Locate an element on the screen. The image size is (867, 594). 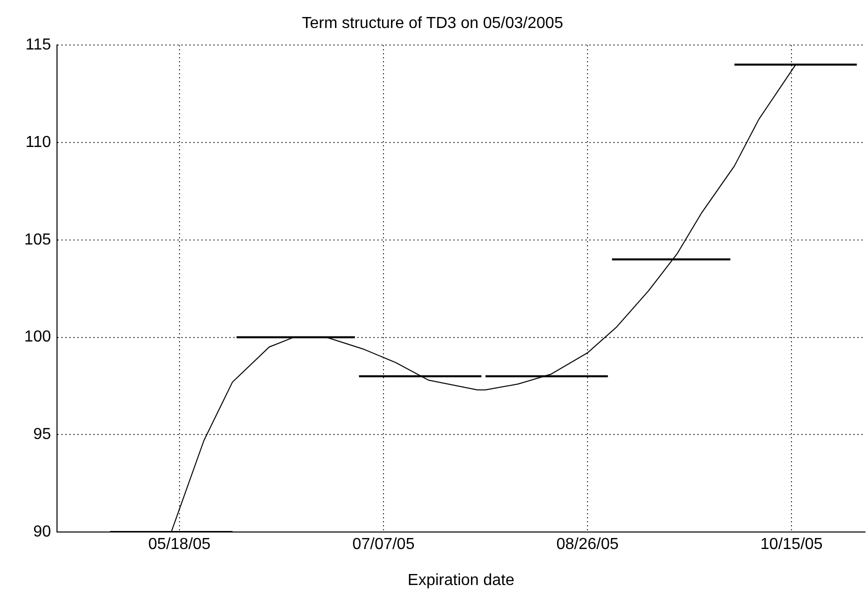
chart-title: Term structure of TD3 on 05/03/2005 is located at coordinates (433, 23).